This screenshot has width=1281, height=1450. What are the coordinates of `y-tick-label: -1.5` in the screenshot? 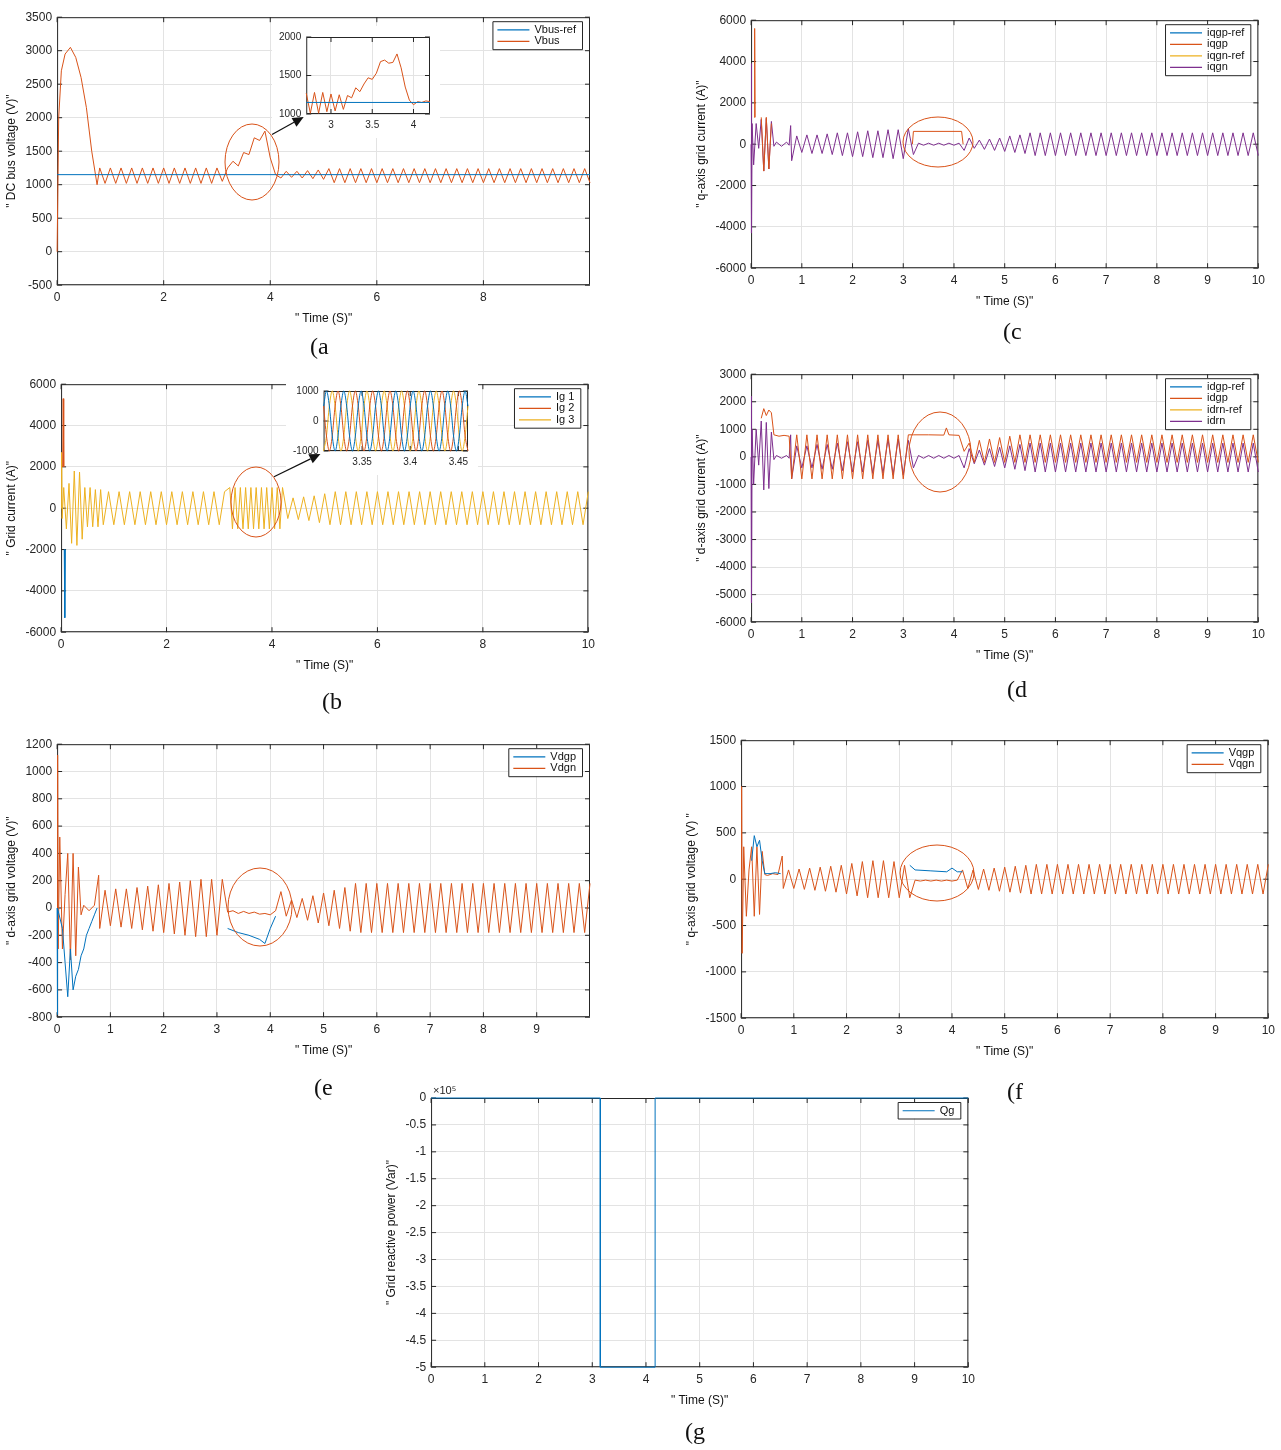 It's located at (416, 1178).